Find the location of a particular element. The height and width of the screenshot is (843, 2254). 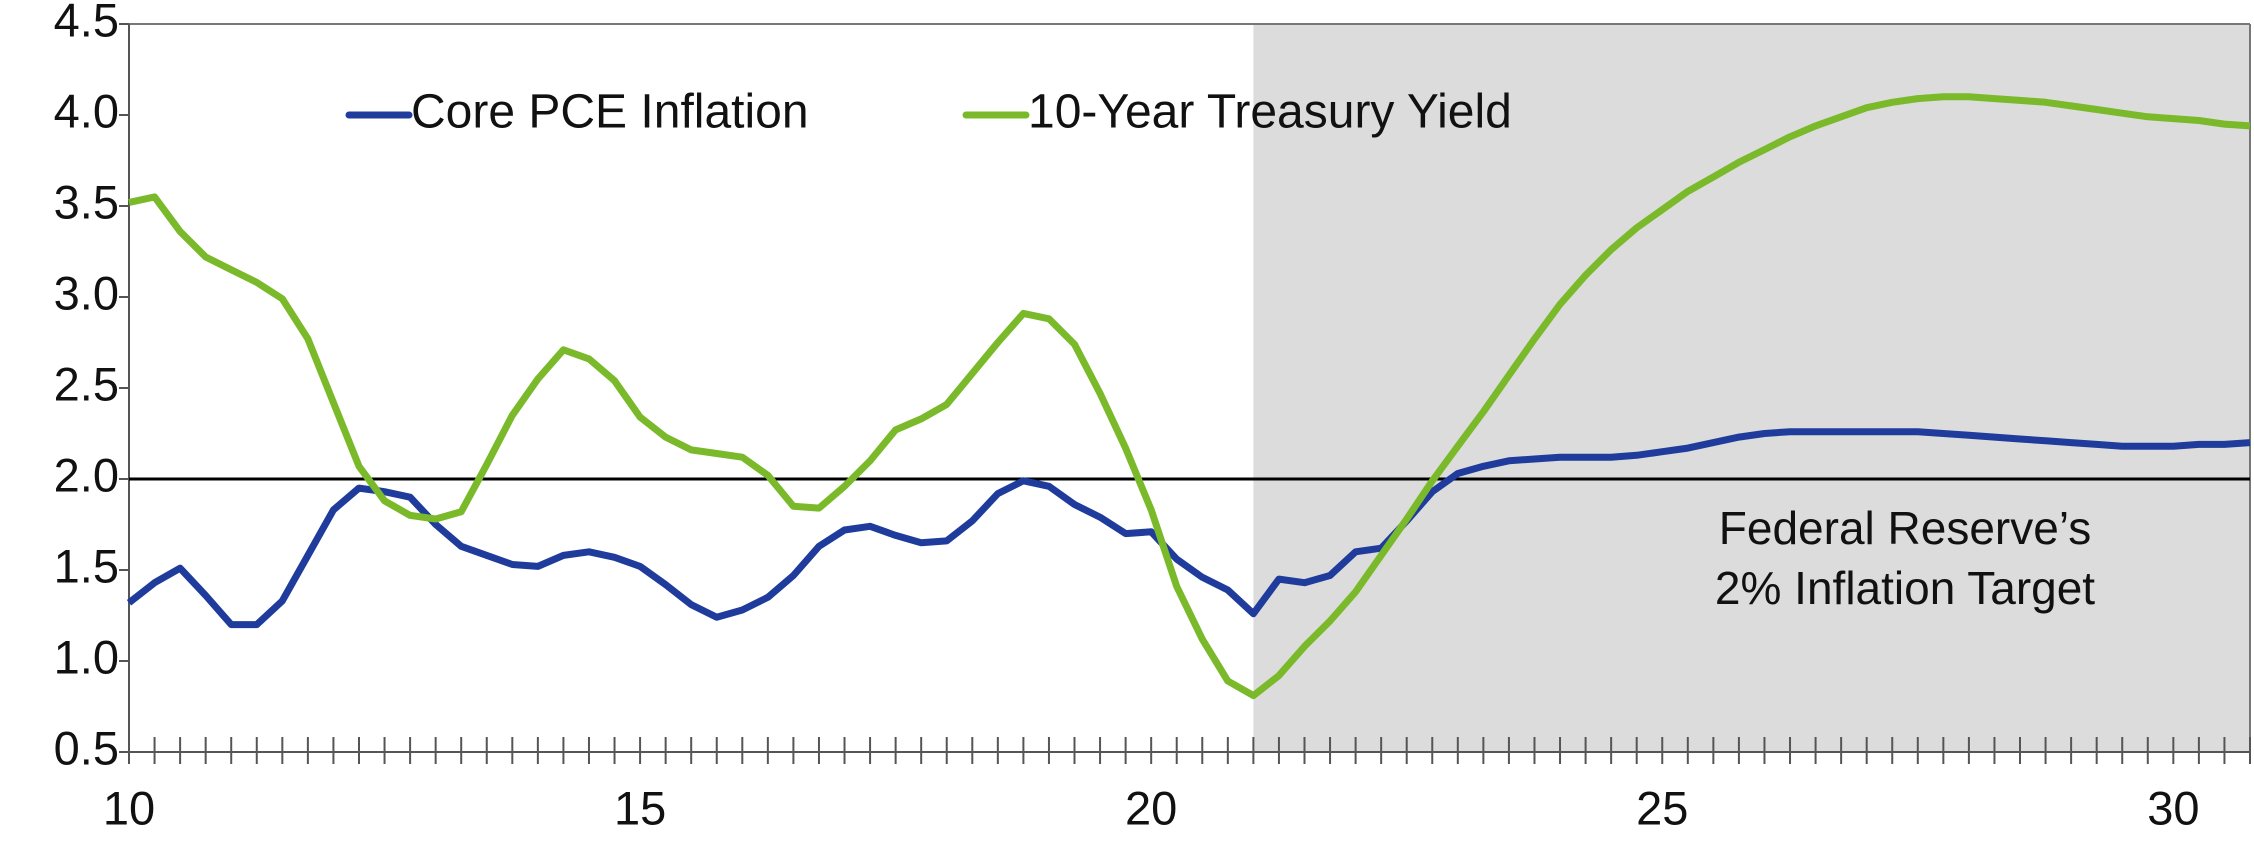

y-tick-label: 4.5 is located at coordinates (86, 23).